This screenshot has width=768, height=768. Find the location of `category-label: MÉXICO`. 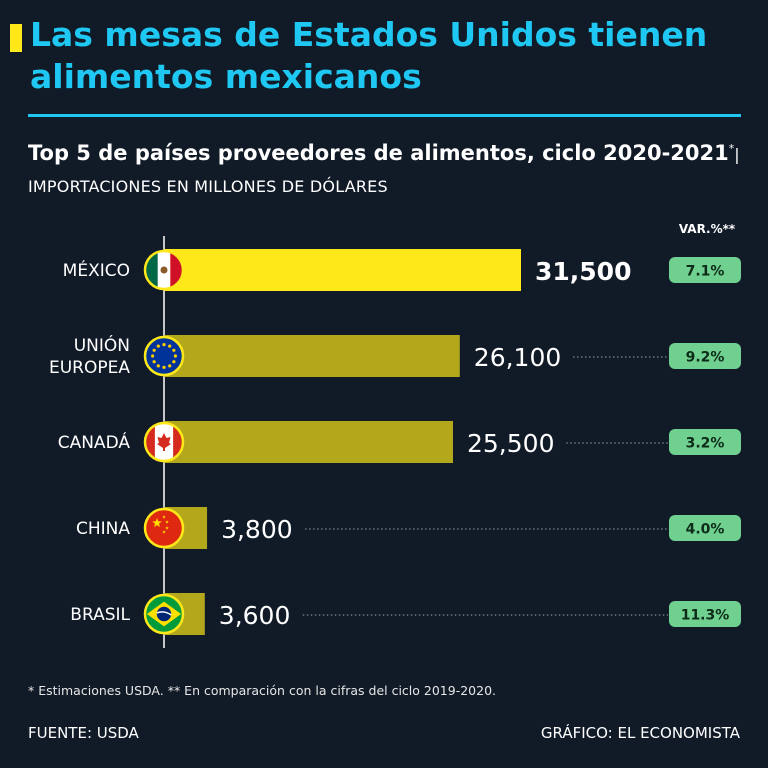

category-label: MÉXICO is located at coordinates (96, 270).